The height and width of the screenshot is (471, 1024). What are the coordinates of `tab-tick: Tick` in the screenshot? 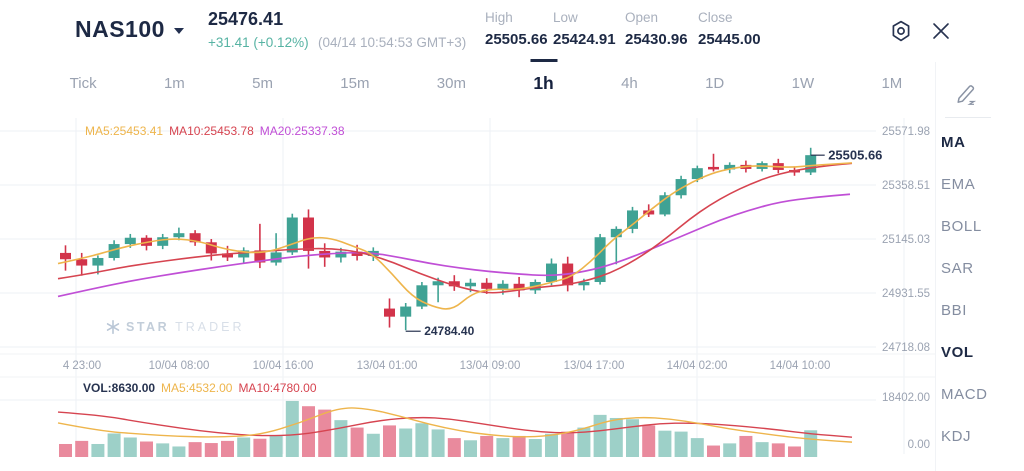 It's located at (83, 83).